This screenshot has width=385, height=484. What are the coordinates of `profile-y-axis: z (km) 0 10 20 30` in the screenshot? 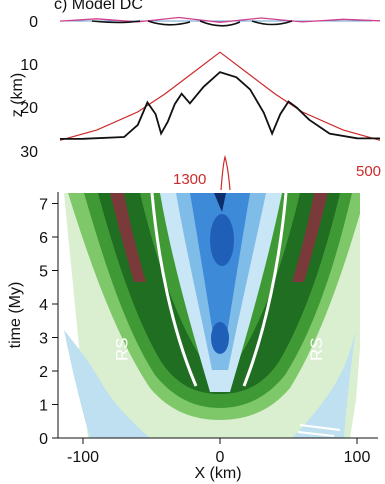 It's located at (23, 87).